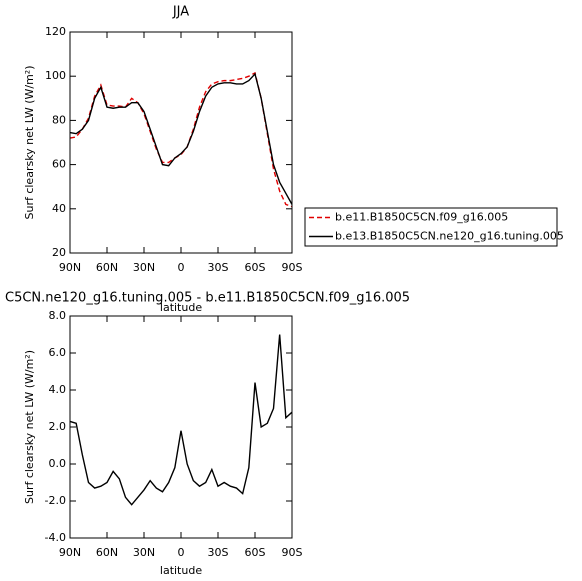 The height and width of the screenshot is (581, 582). What do you see at coordinates (58, 352) in the screenshot?
I see `y-tick-label: 6.0` at bounding box center [58, 352].